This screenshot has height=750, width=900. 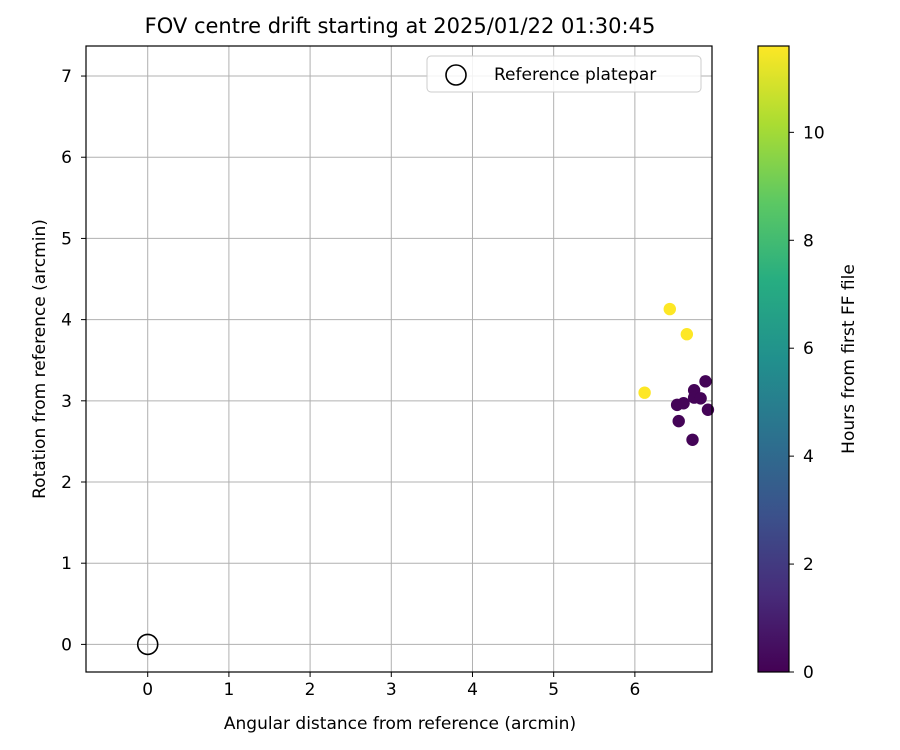 I want to click on y-tick-label: 0, so click(x=66, y=645).